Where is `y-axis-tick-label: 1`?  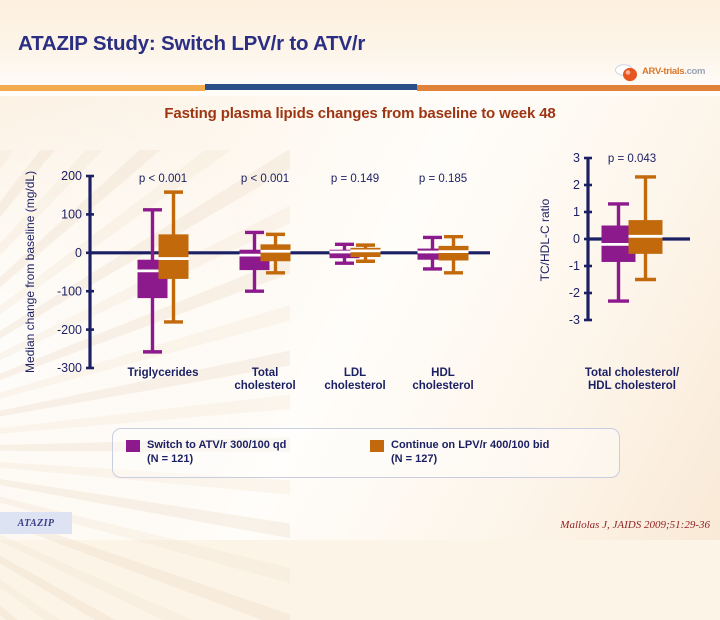
y-axis-tick-label: 1 is located at coordinates (576, 212).